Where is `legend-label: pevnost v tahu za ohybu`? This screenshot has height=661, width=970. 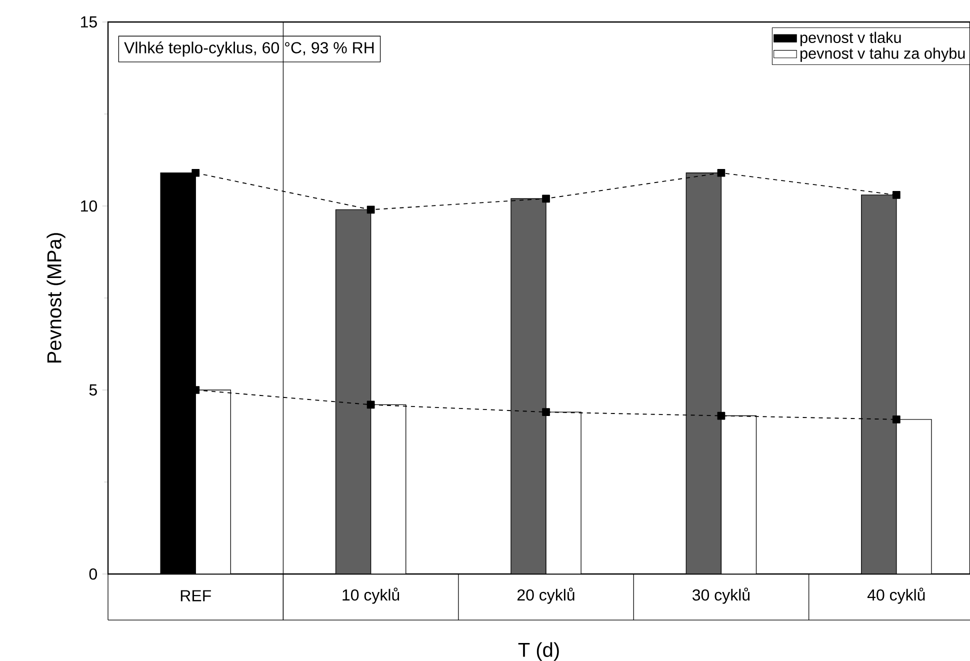 legend-label: pevnost v tahu za ohybu is located at coordinates (882, 55).